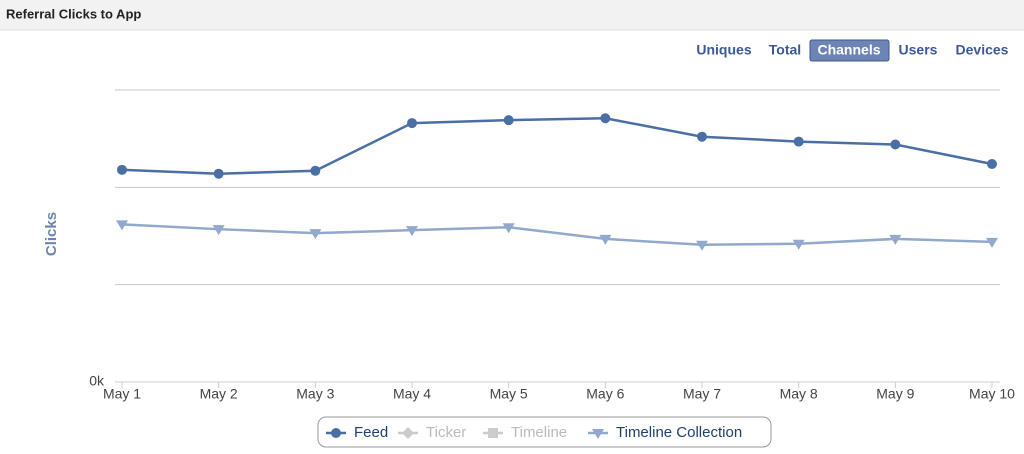 The width and height of the screenshot is (1024, 454). I want to click on x-tick-label: May 10, so click(992, 394).